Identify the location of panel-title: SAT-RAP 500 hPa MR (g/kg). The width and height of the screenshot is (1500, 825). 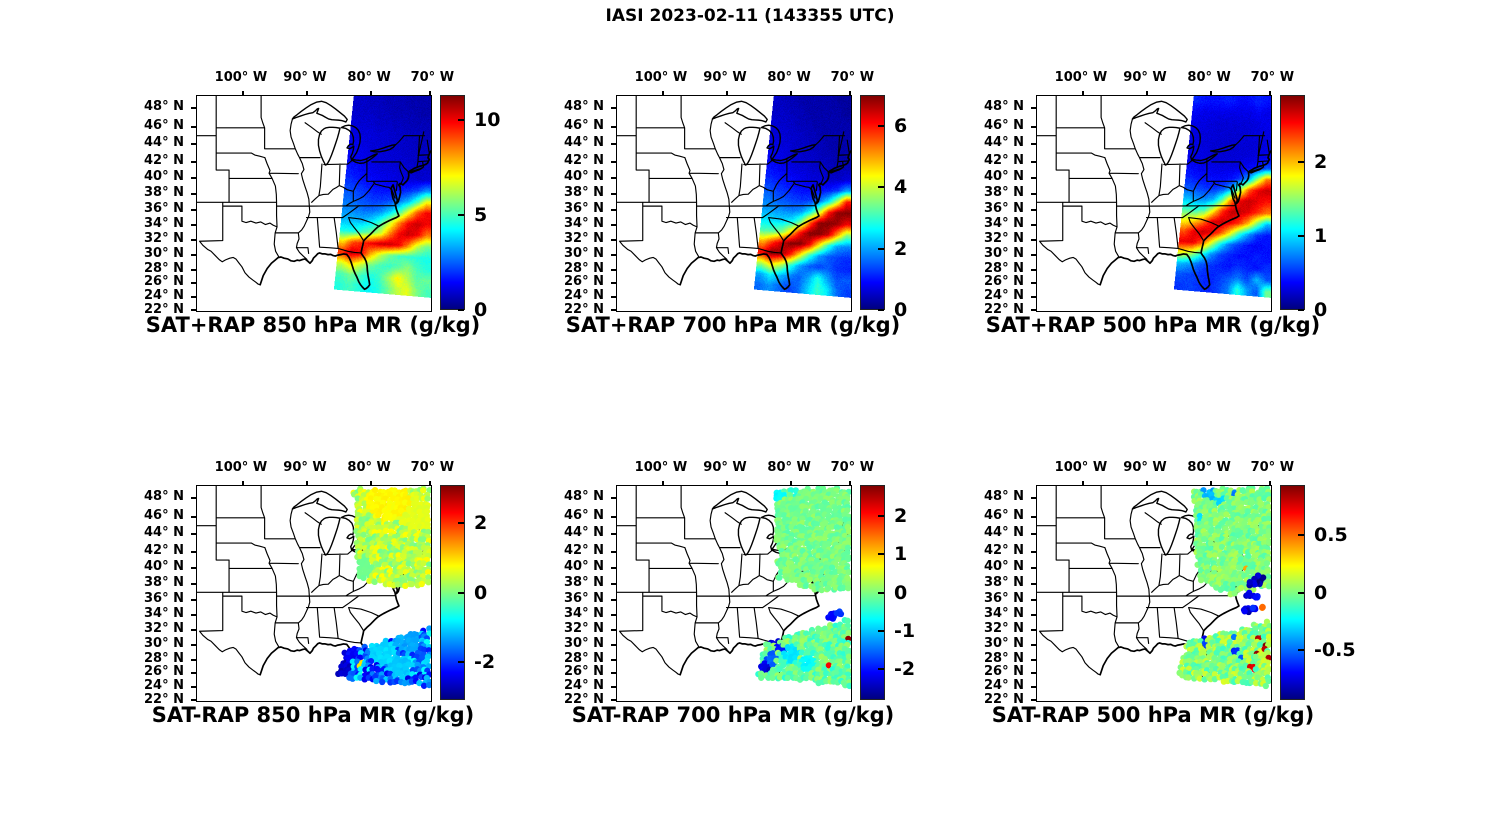
(1153, 715).